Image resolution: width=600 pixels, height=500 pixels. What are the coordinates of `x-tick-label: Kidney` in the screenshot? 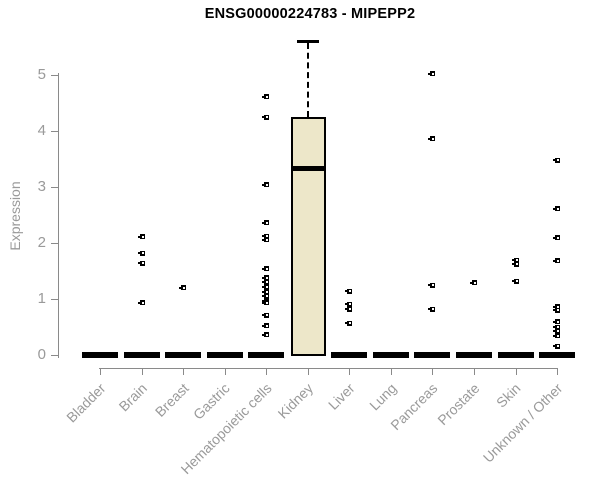 It's located at (295, 401).